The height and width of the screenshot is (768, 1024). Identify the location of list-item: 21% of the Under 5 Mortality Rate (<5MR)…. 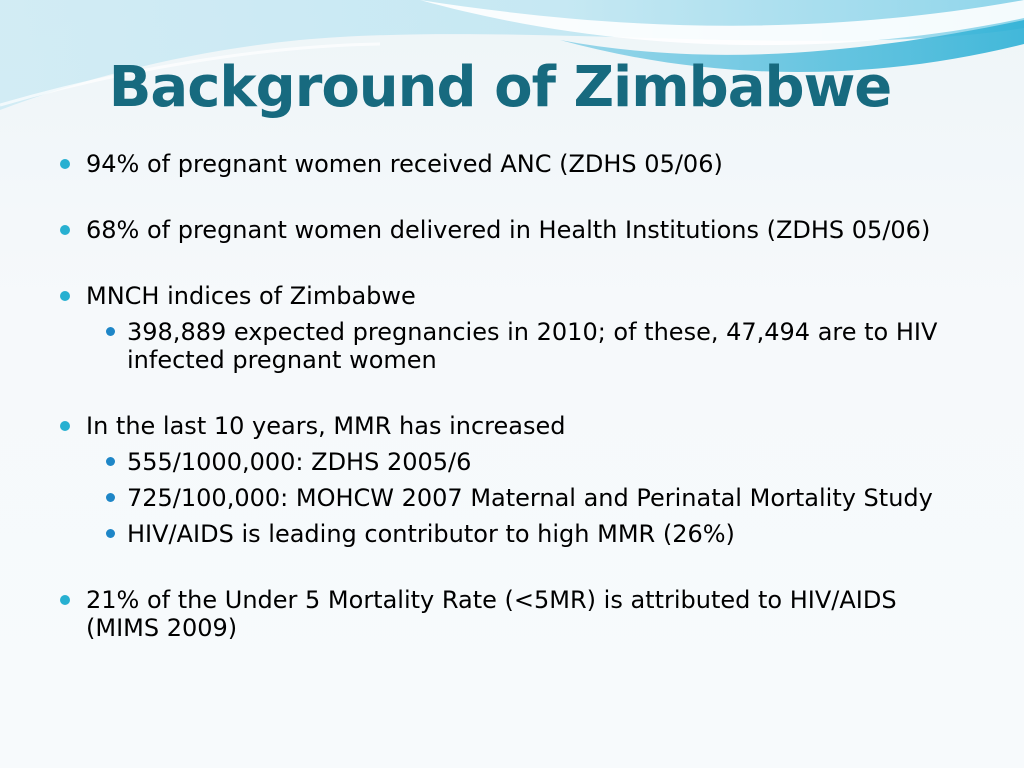
(510, 614).